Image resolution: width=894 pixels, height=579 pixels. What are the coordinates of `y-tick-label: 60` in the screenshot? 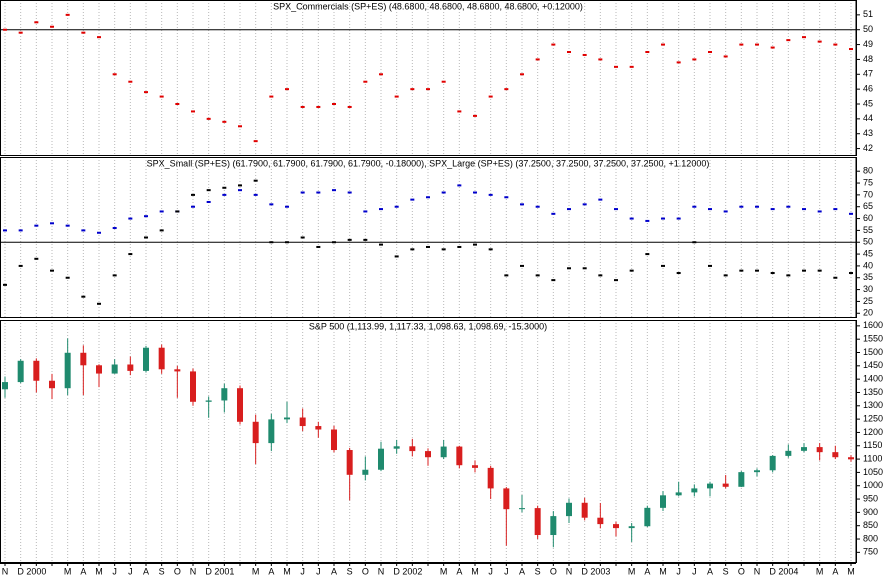 It's located at (868, 218).